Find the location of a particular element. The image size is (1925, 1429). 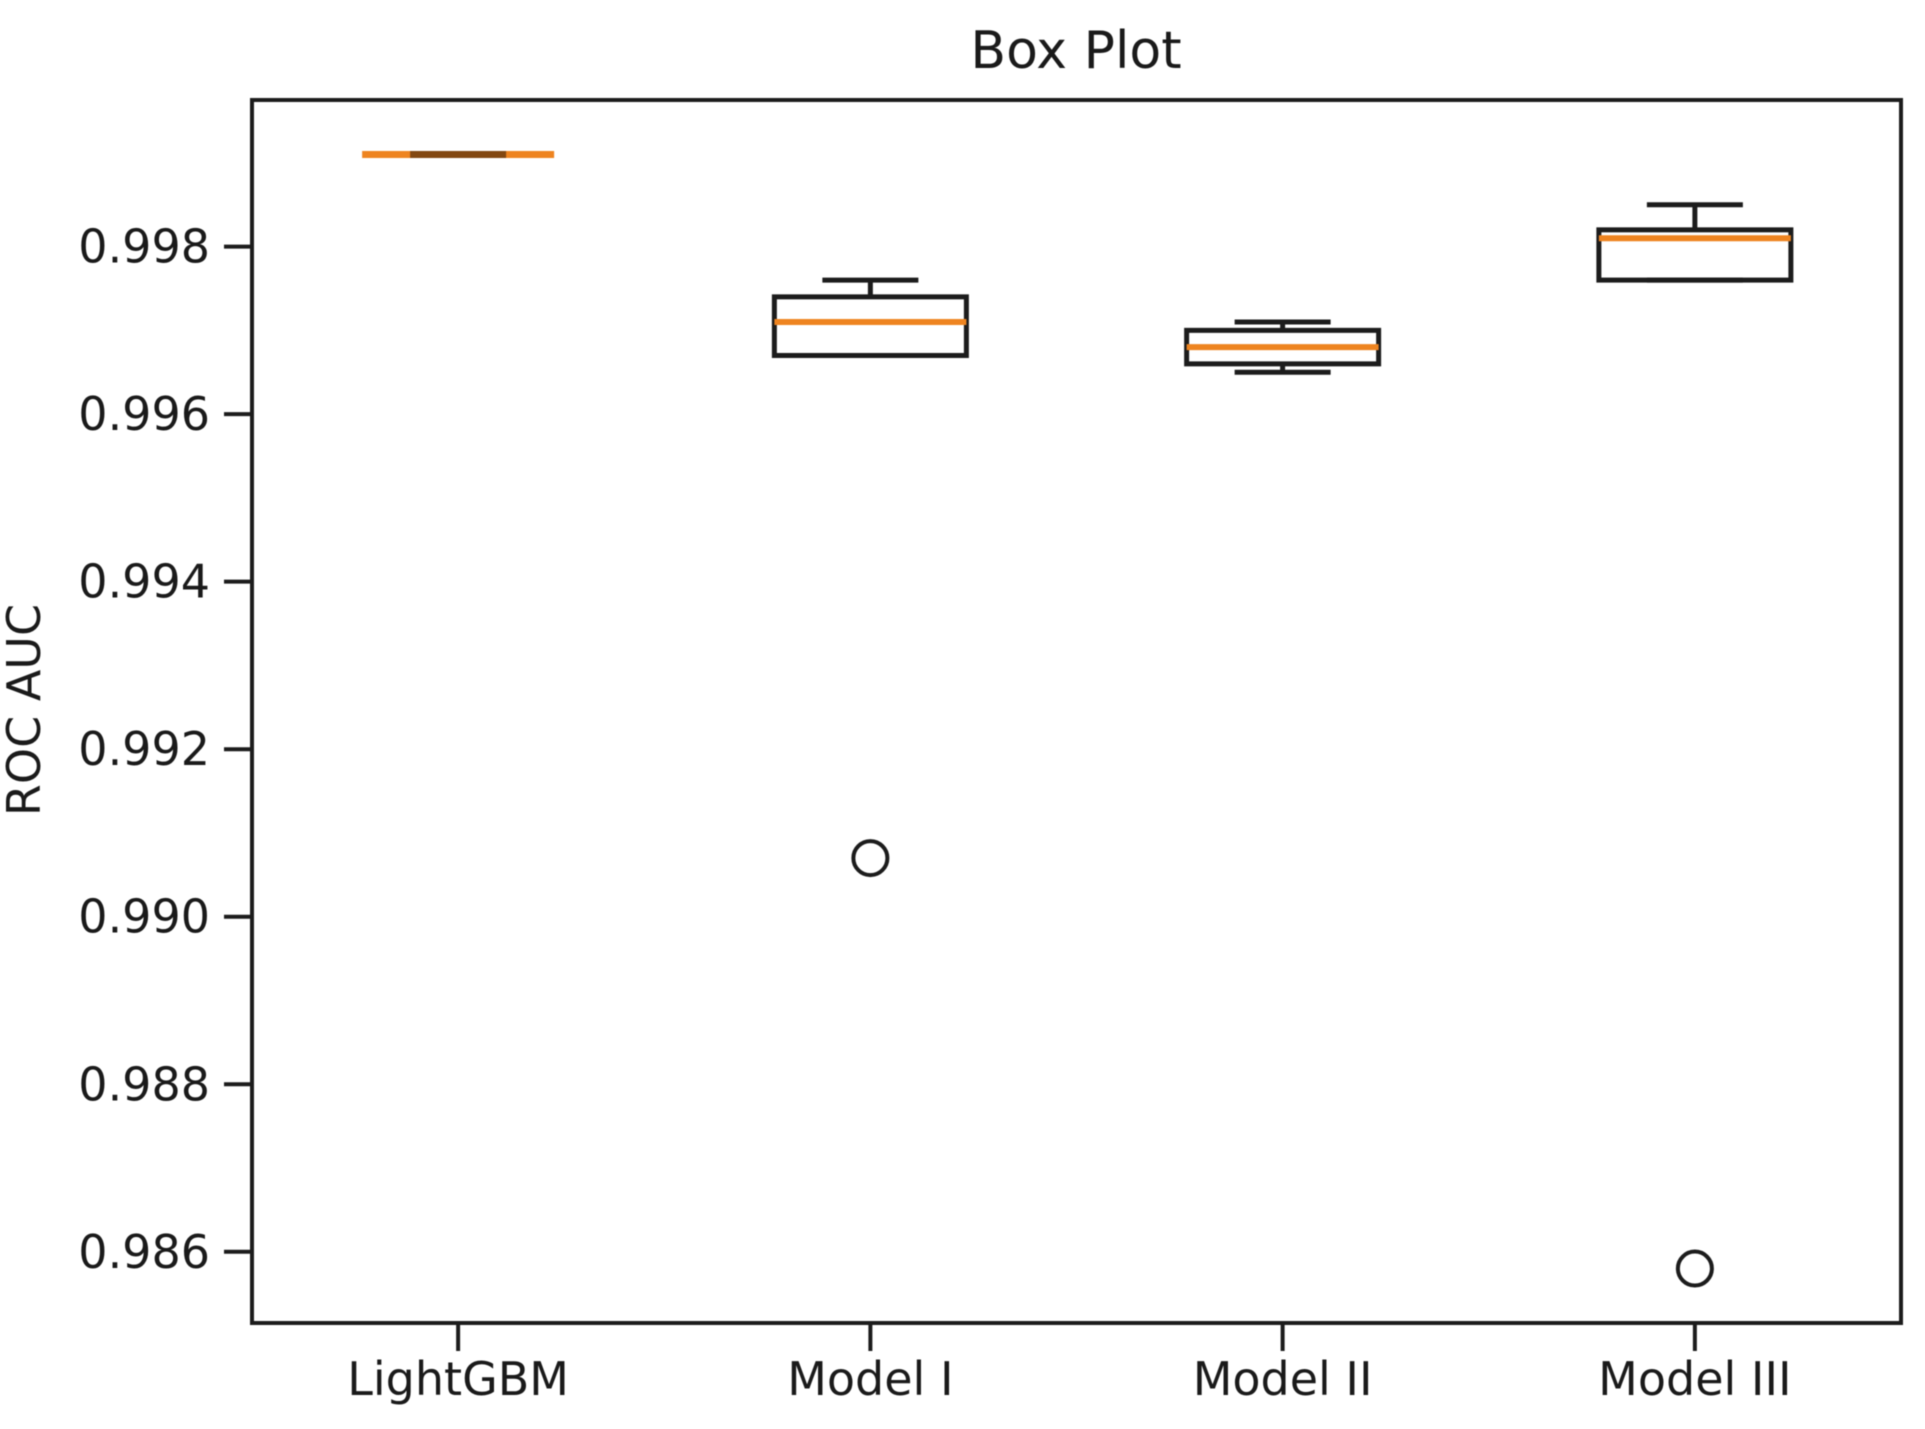

y-tick-label: 0.992 is located at coordinates (144, 749).